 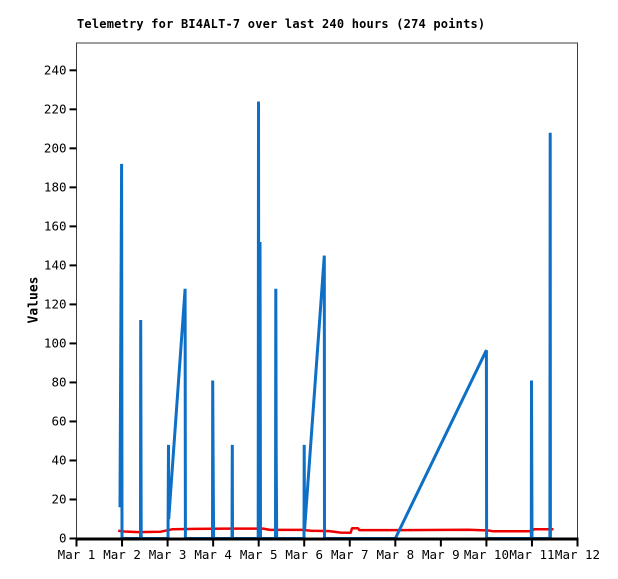 I want to click on y-tick-label: 40, so click(x=58, y=459).